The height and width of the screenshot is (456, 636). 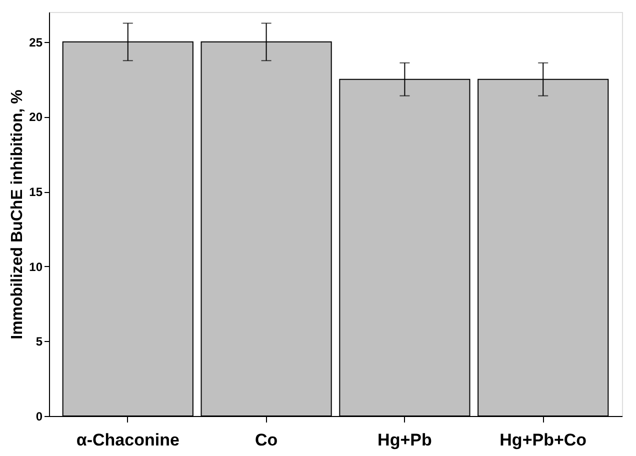 I want to click on y-tick-label: 10, so click(x=36, y=267).